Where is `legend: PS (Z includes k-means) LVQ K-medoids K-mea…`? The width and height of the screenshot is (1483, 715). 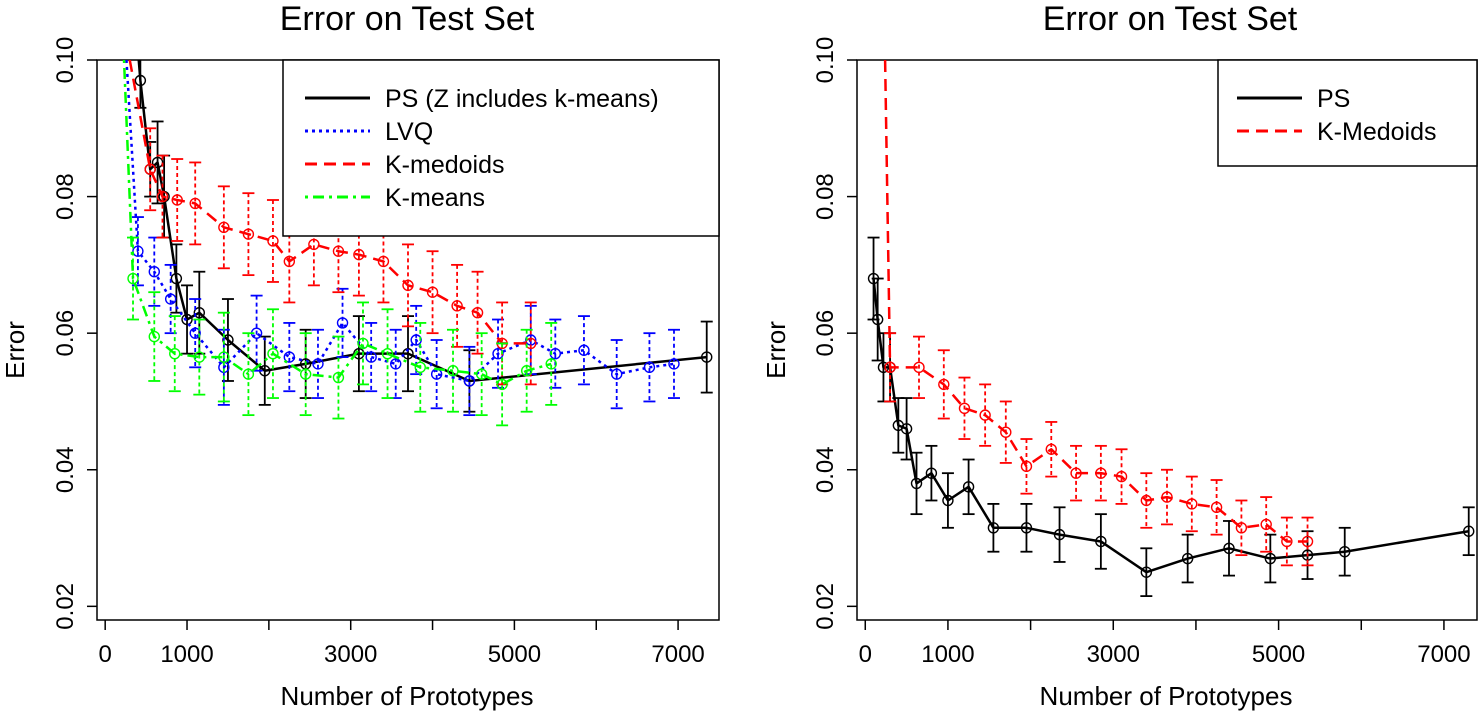
legend: PS (Z includes k-means) LVQ K-medoids K-mea… is located at coordinates (501, 148).